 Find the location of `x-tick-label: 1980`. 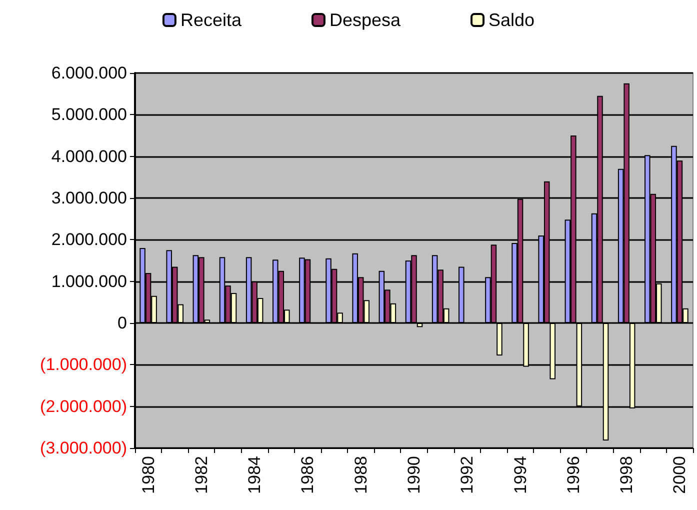

x-tick-label: 1980 is located at coordinates (148, 475).